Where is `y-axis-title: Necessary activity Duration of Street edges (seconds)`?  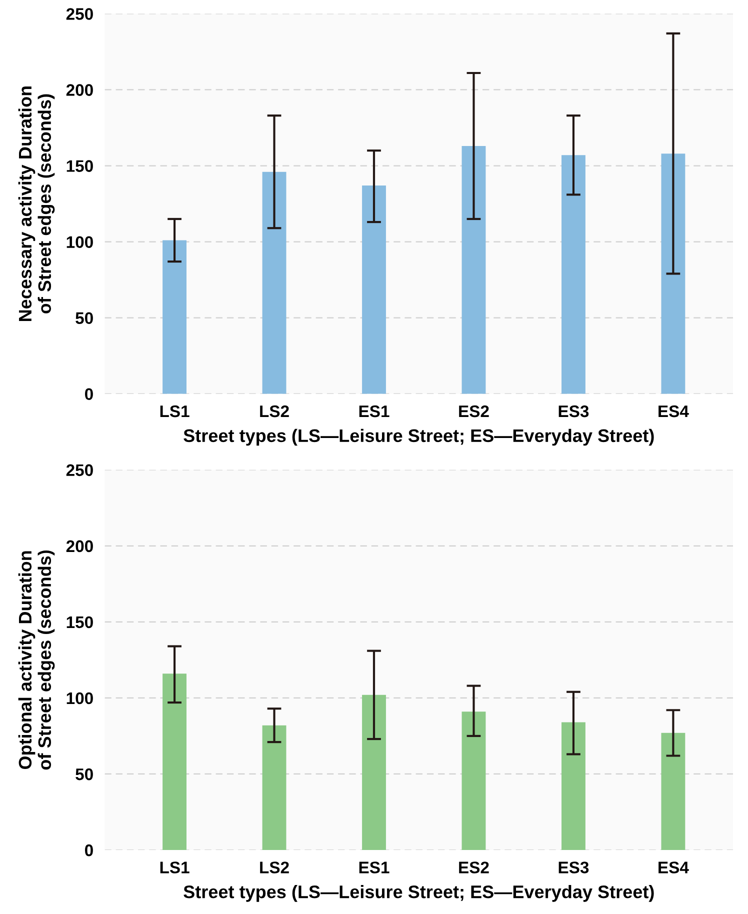 y-axis-title: Necessary activity Duration of Street edges (seconds) is located at coordinates (36, 203).